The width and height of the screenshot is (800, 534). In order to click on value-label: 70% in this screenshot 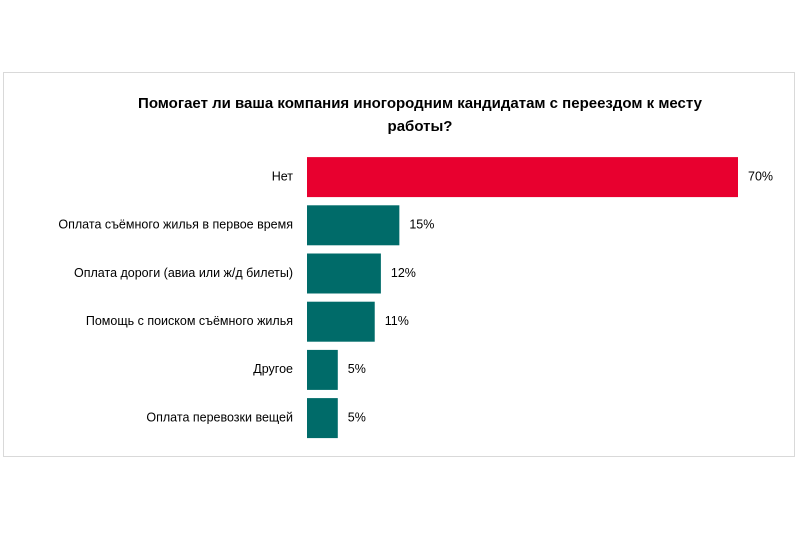, I will do `click(760, 176)`.